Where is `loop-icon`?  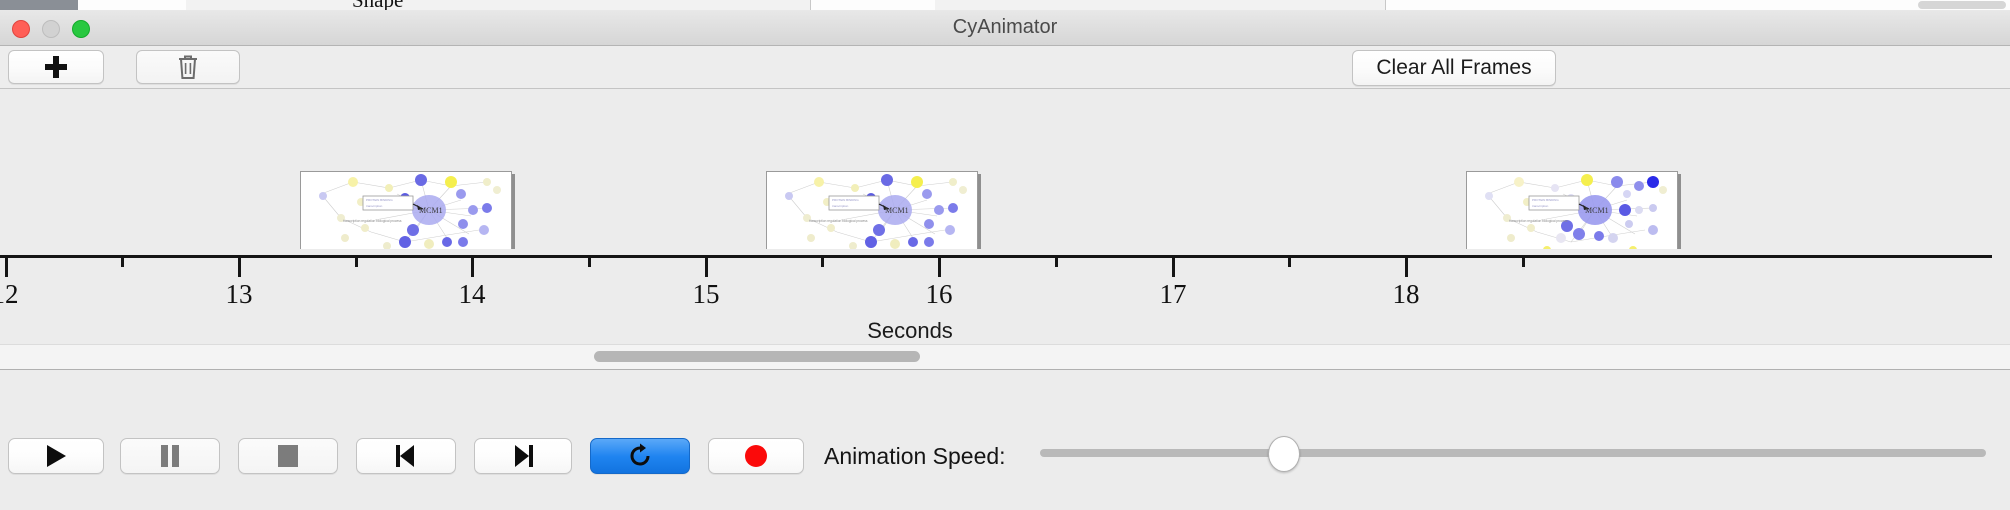 loop-icon is located at coordinates (640, 454).